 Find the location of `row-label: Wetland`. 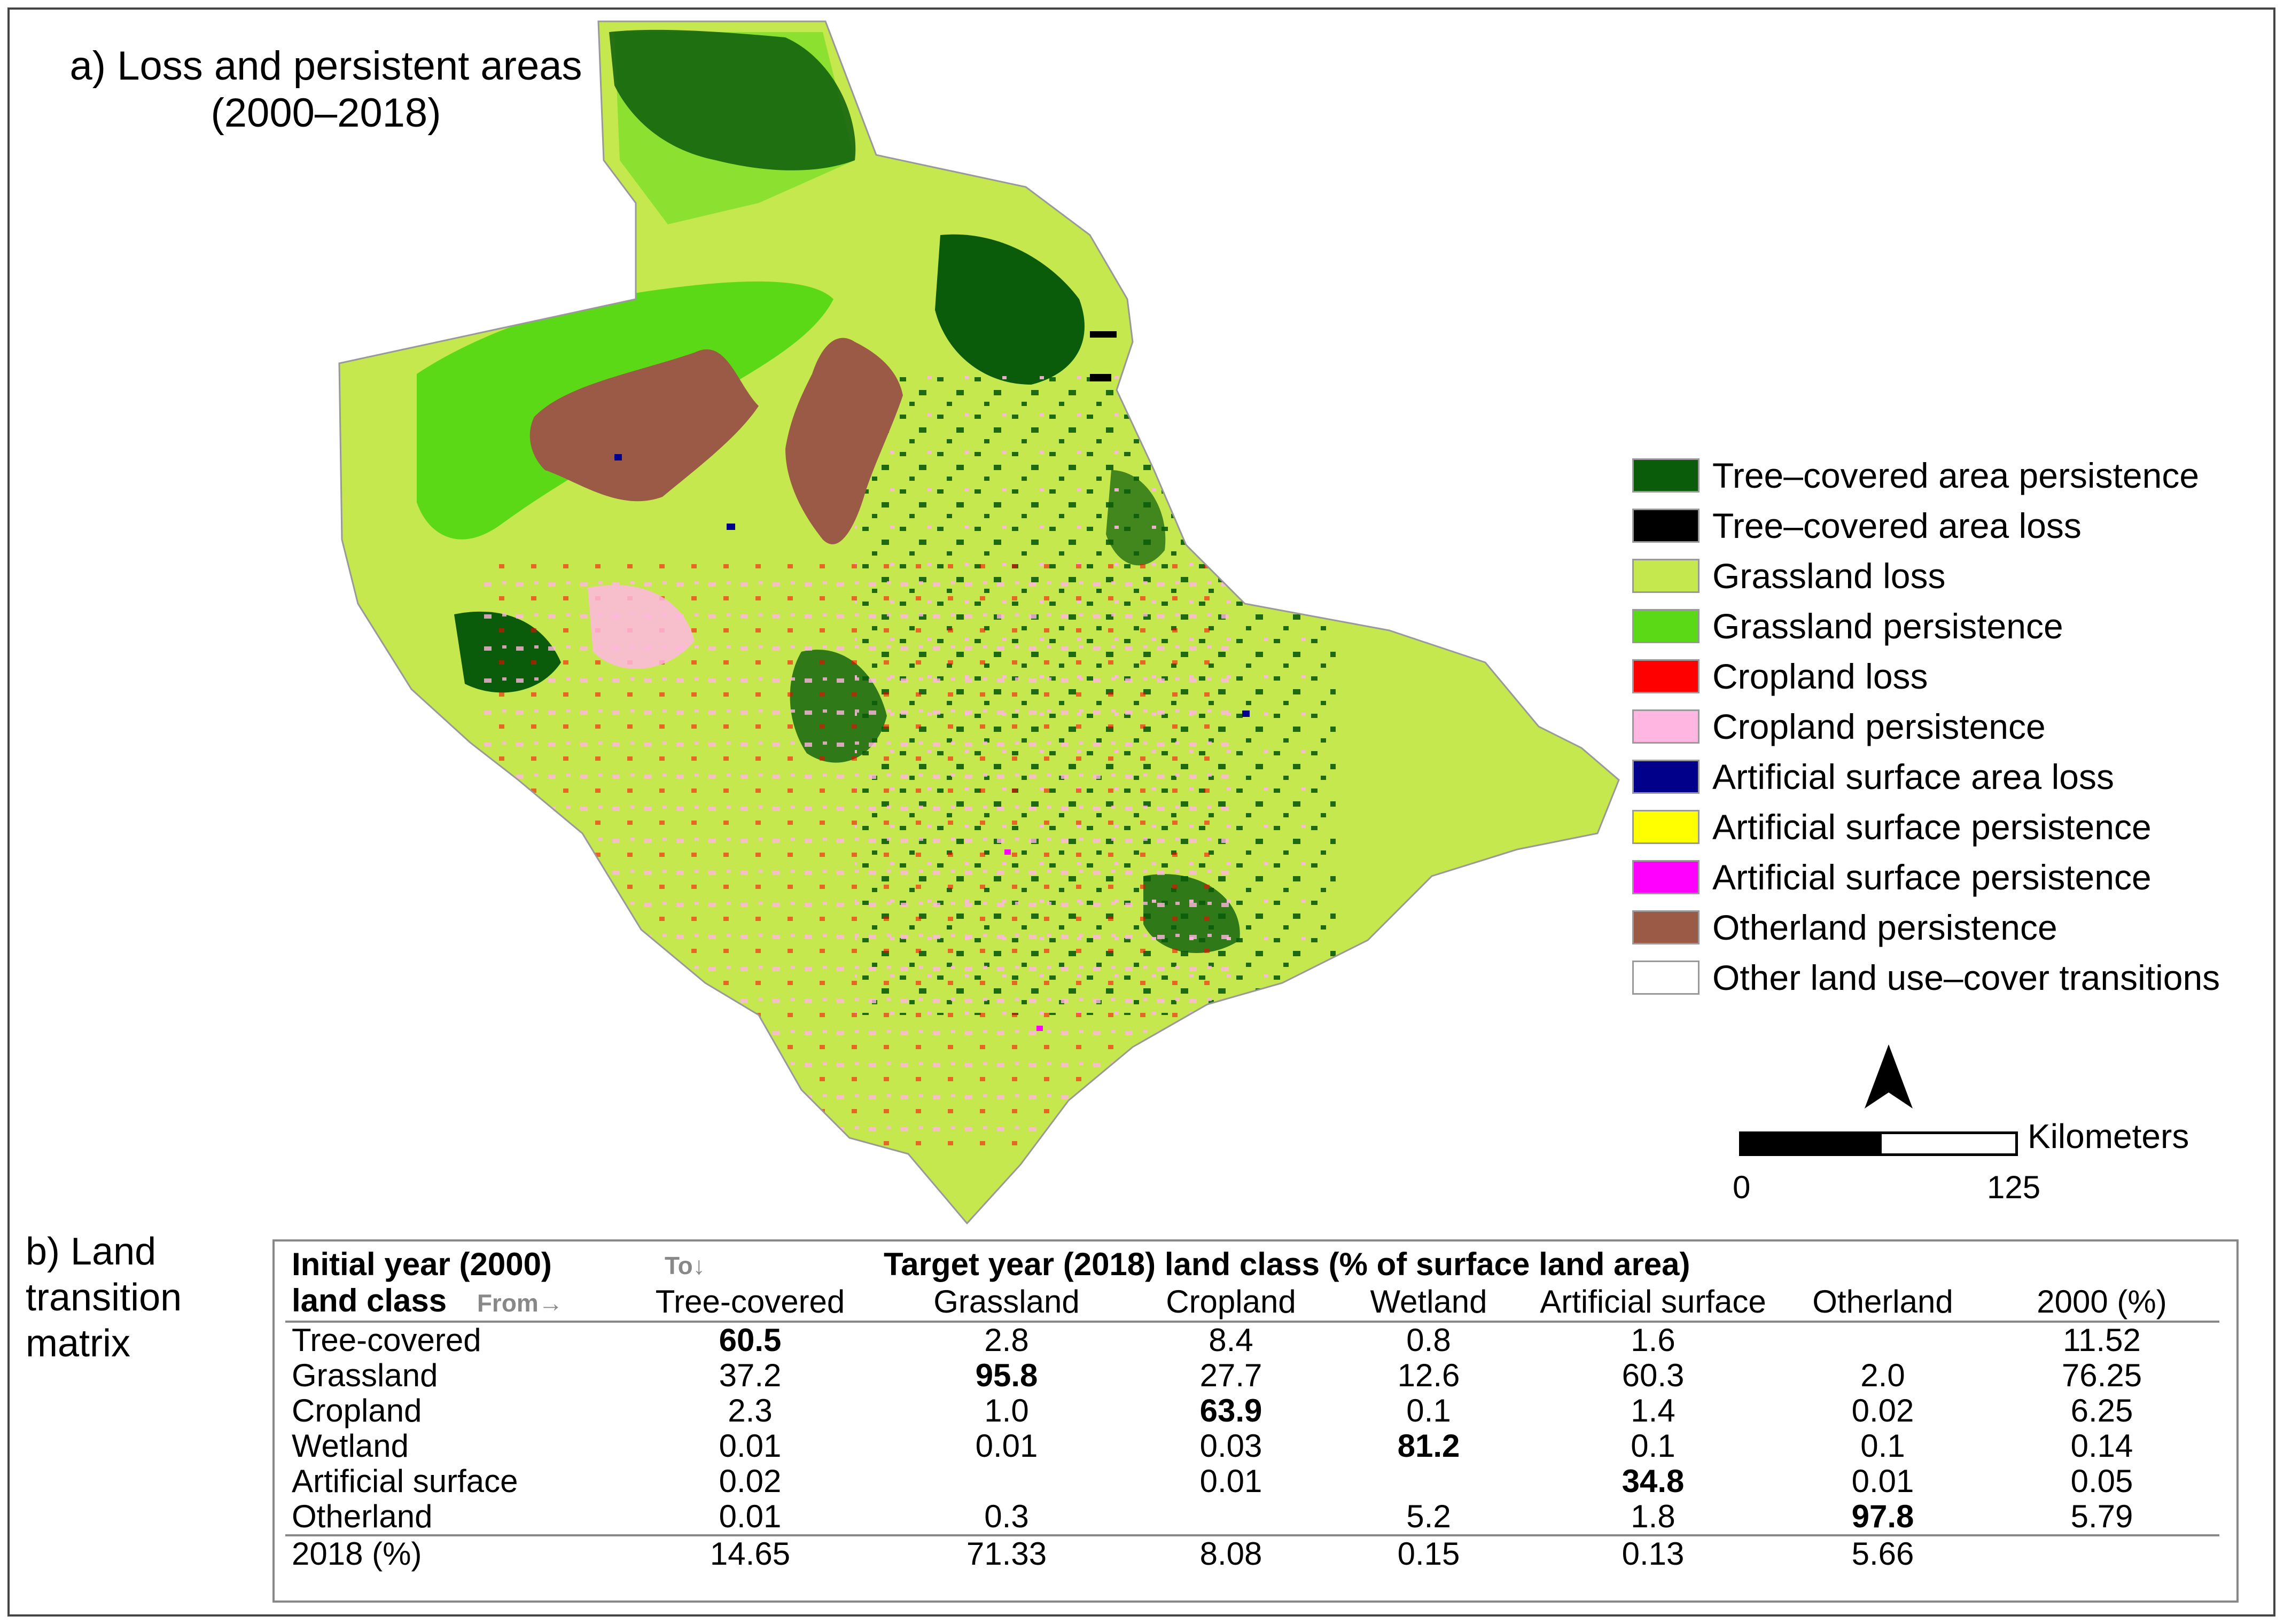

row-label: Wetland is located at coordinates (351, 1446).